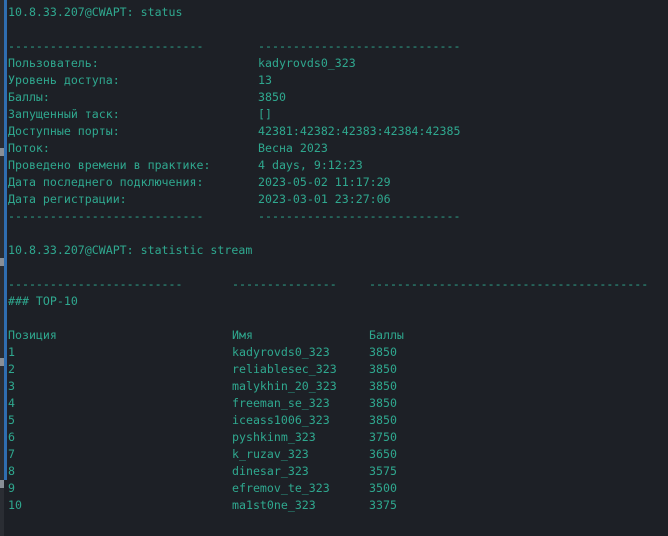  Describe the element at coordinates (265, 114) in the screenshot. I see `status-value: []` at that location.